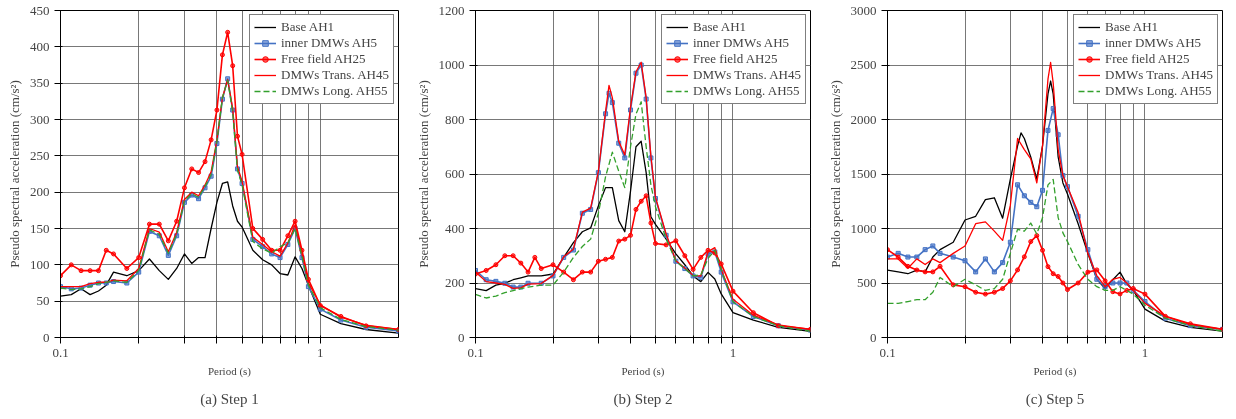 This screenshot has width=1236, height=419. I want to click on y-tick-label: 500, so click(867, 282).